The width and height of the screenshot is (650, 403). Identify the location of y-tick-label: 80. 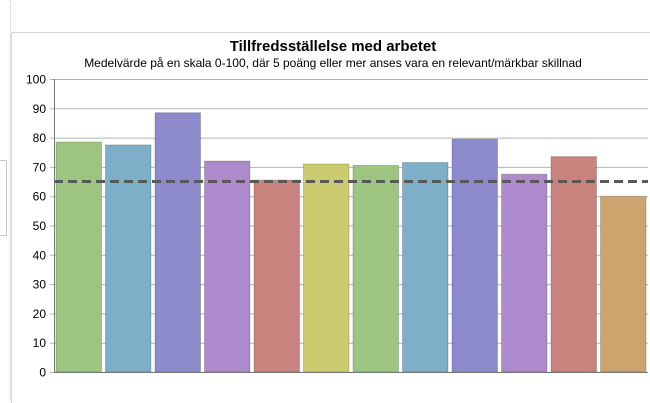
(40, 138).